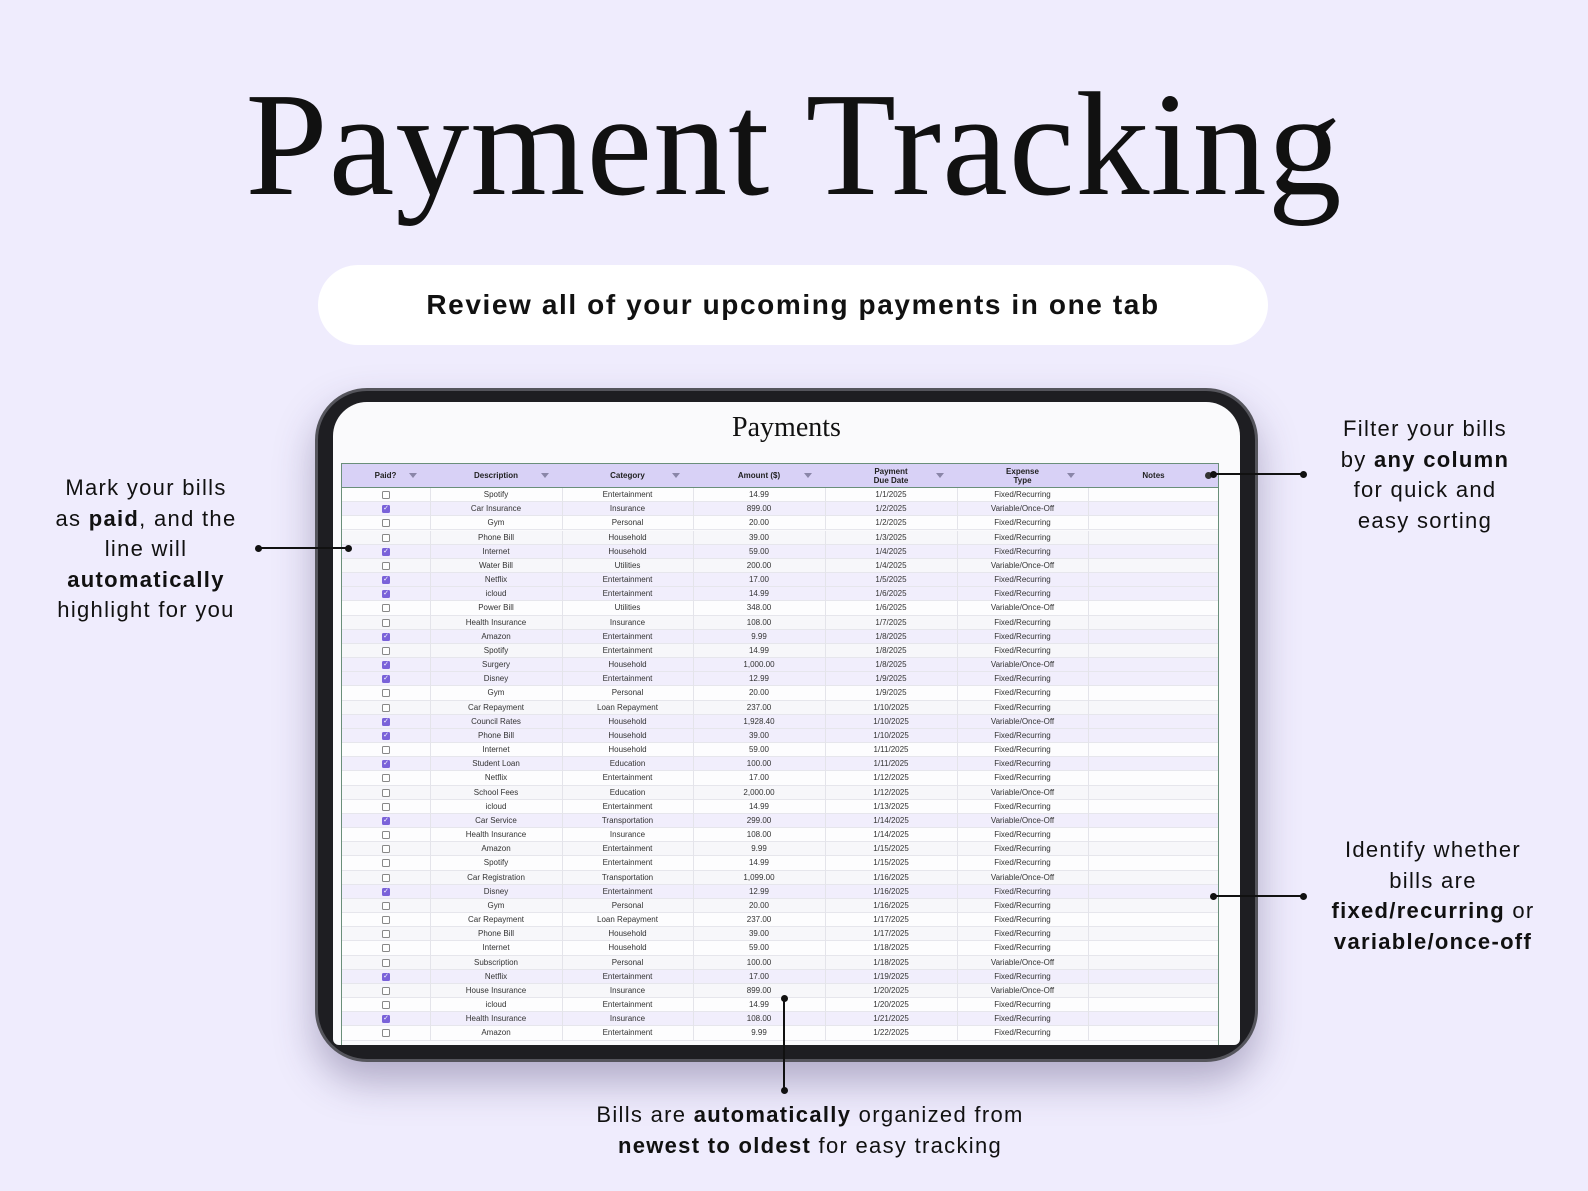  Describe the element at coordinates (1258, 474) in the screenshot. I see `connector` at that location.